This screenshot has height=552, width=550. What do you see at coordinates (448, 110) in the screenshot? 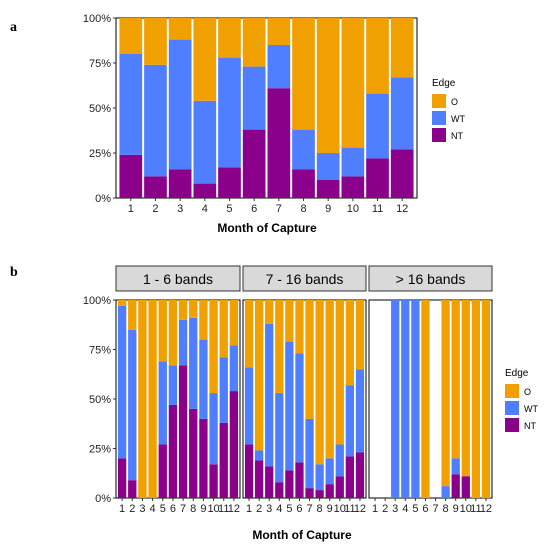
I see `panel-a-legend: Edge O WT NT` at bounding box center [448, 110].